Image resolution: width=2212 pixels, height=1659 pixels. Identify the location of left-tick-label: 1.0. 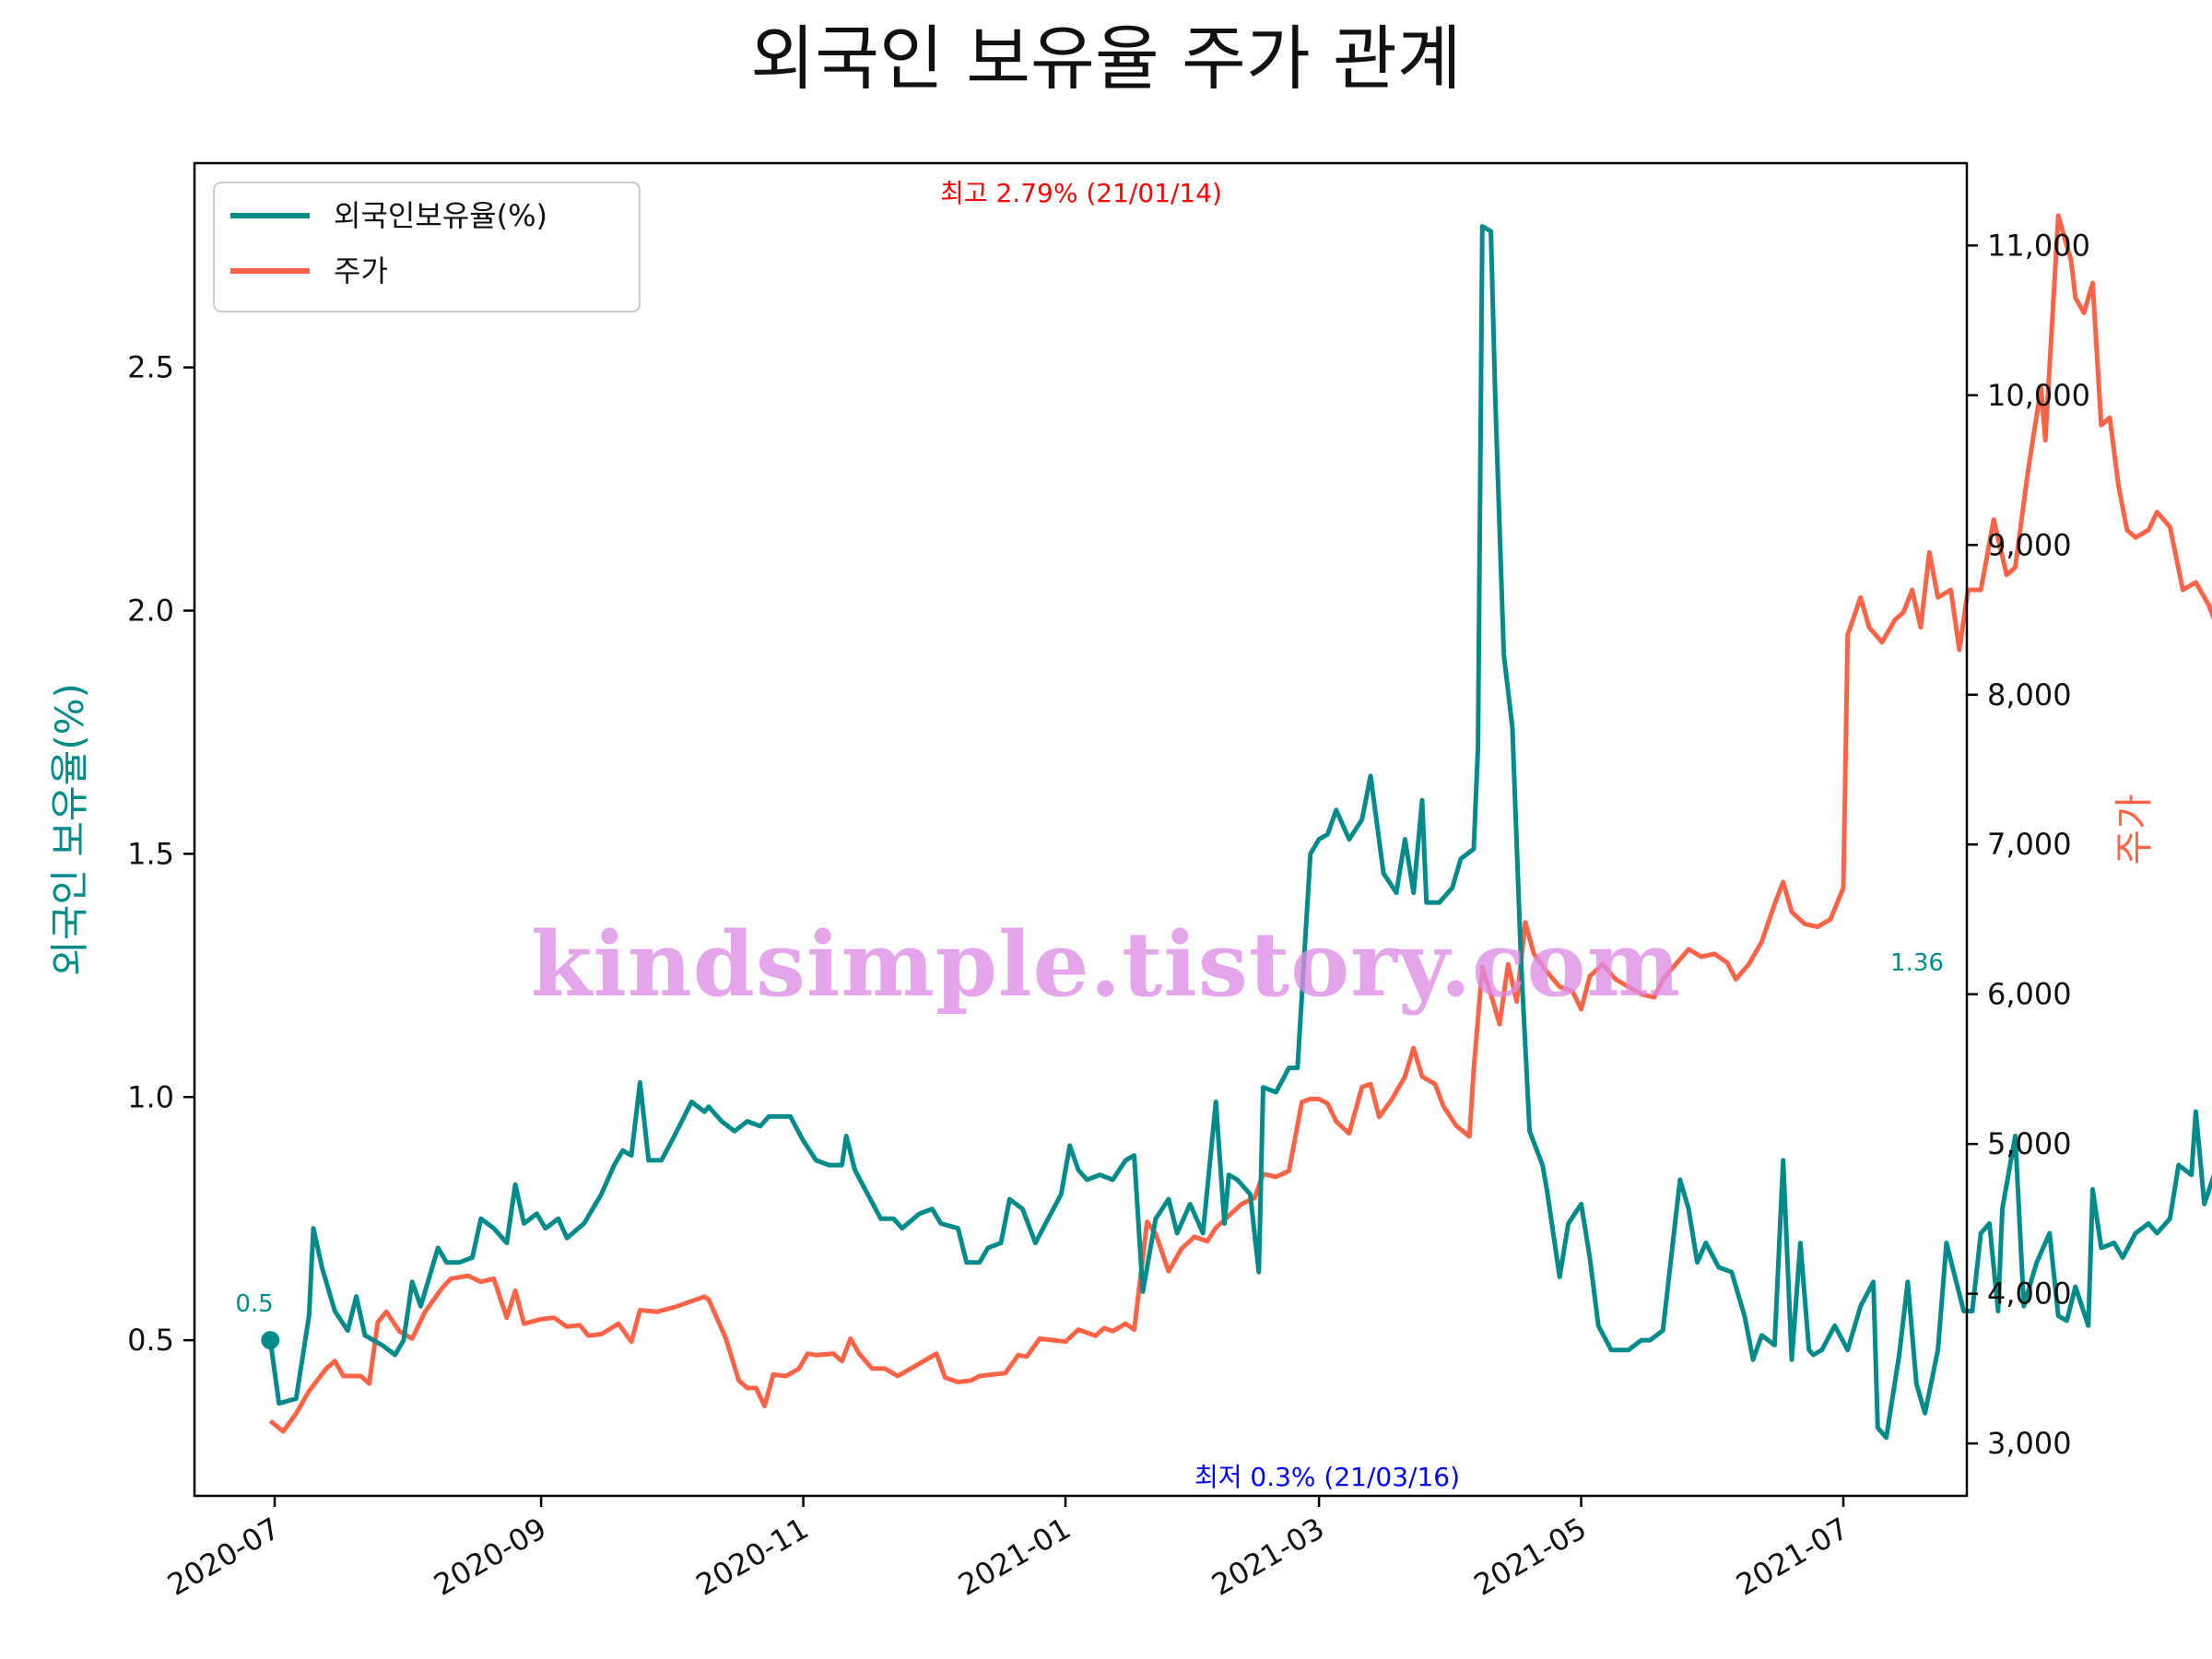
(150, 1096).